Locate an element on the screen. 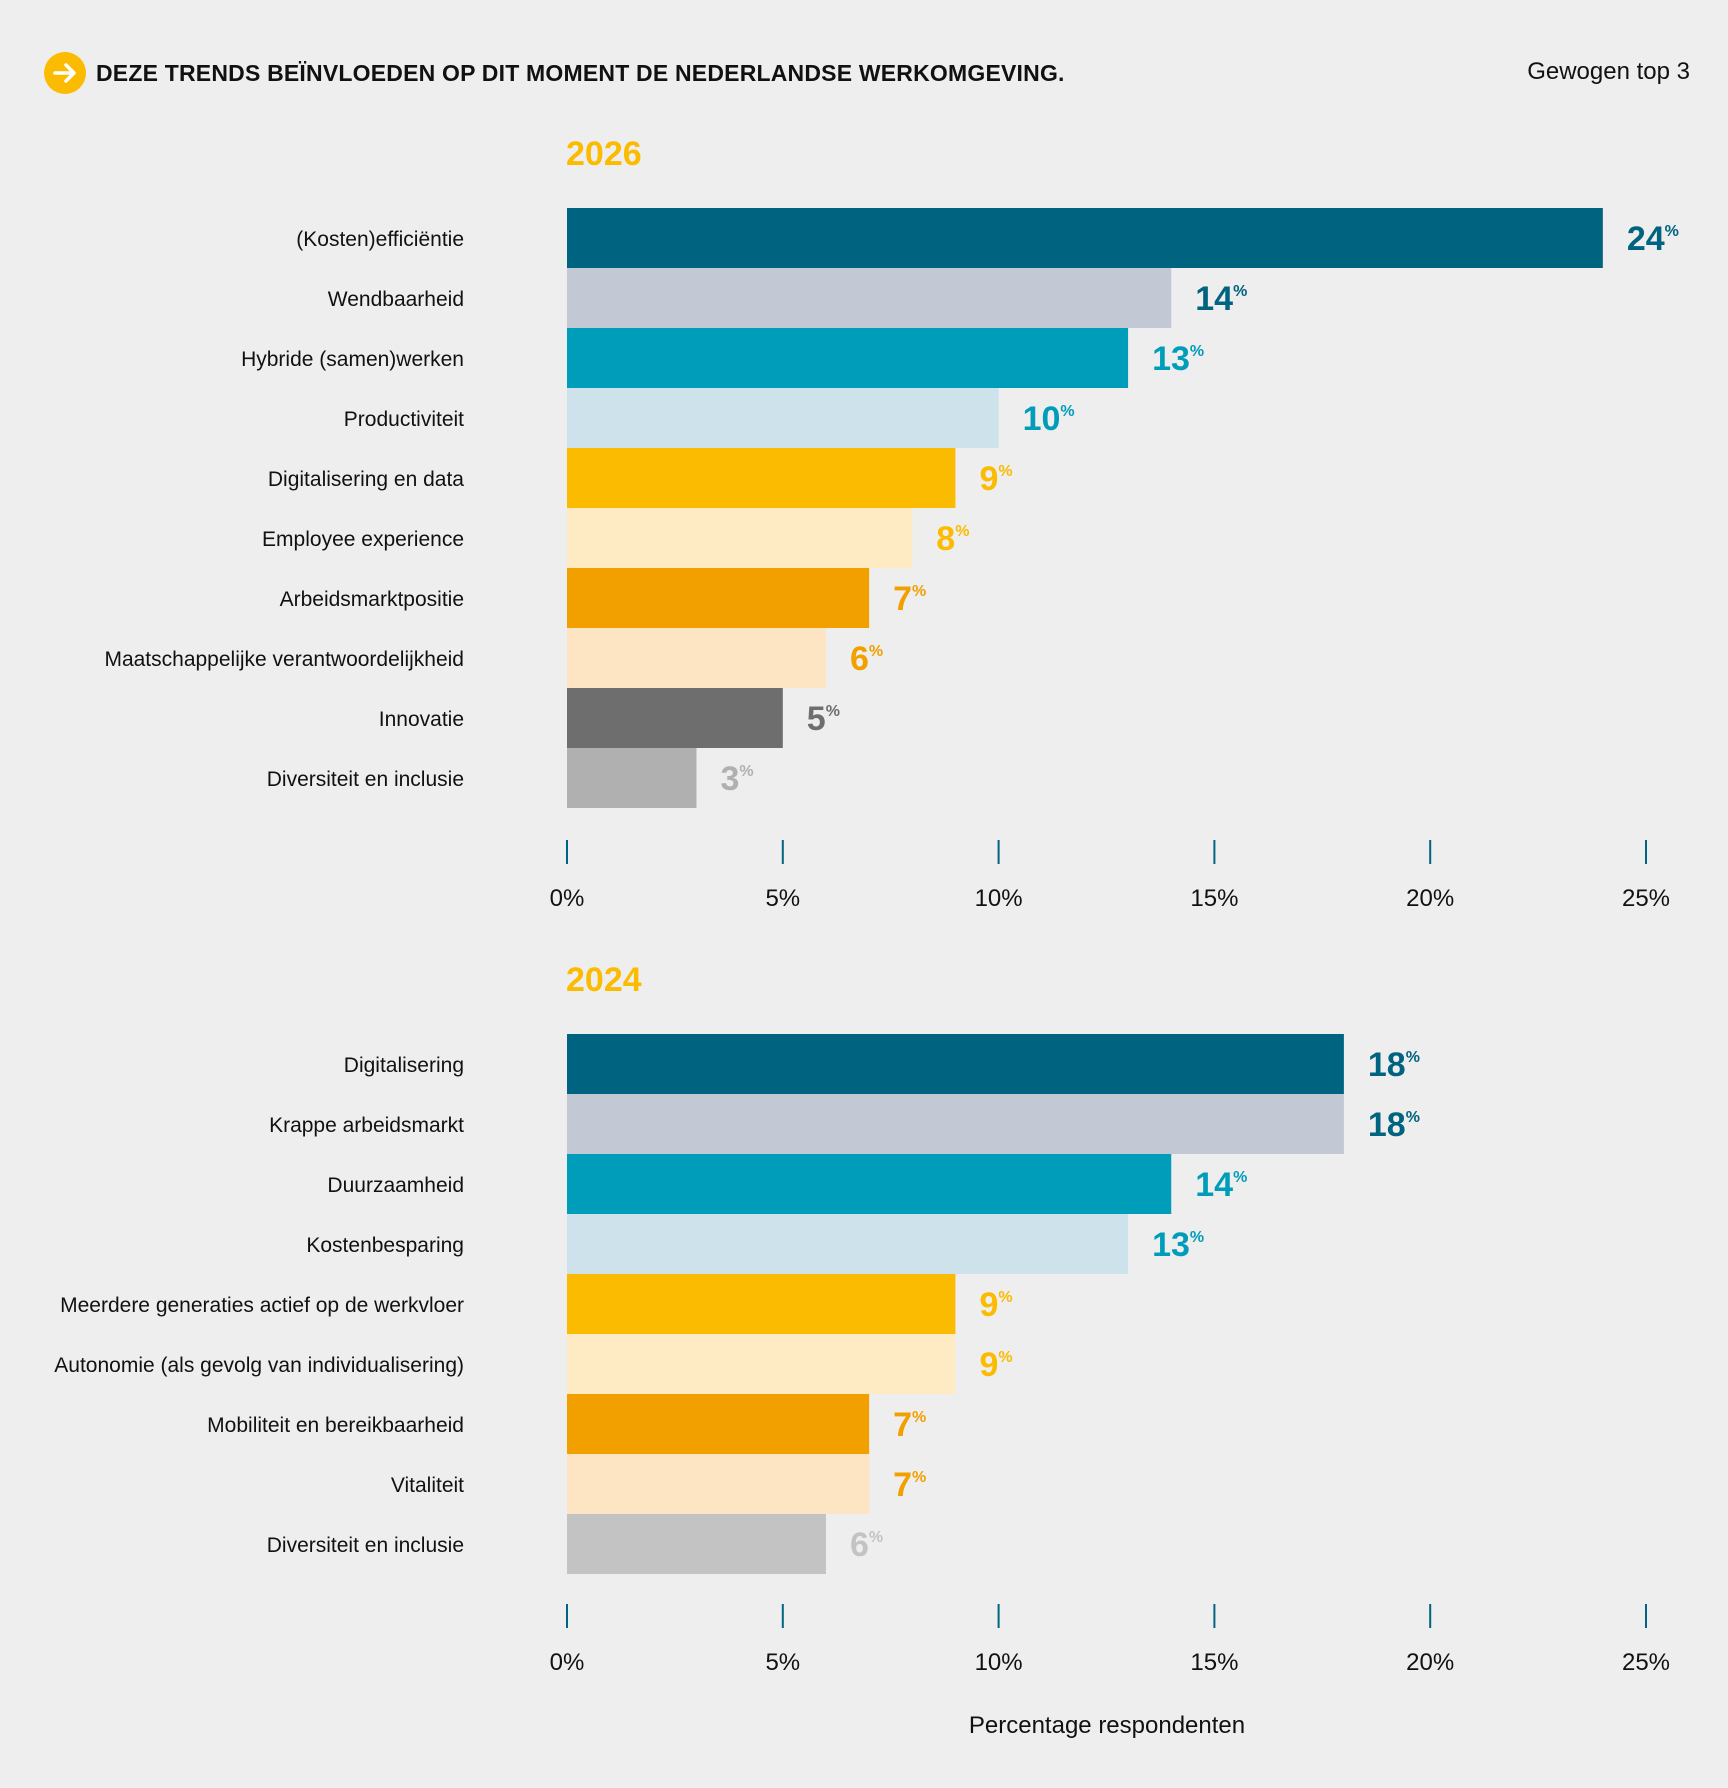 Image resolution: width=1728 pixels, height=1788 pixels. bar-krappe-arbeidsmarkt is located at coordinates (955, 1124).